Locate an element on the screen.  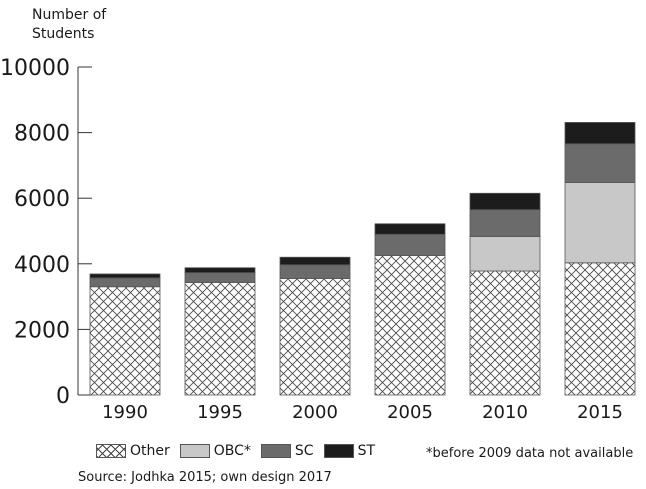
bar-segment-st-2015 is located at coordinates (600, 133).